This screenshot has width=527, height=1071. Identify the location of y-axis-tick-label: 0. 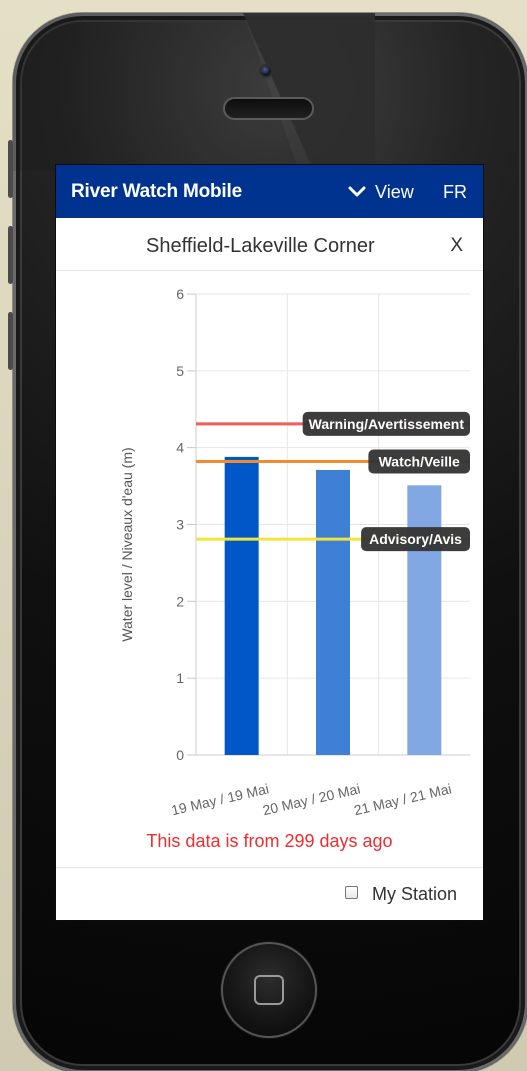
(180, 755).